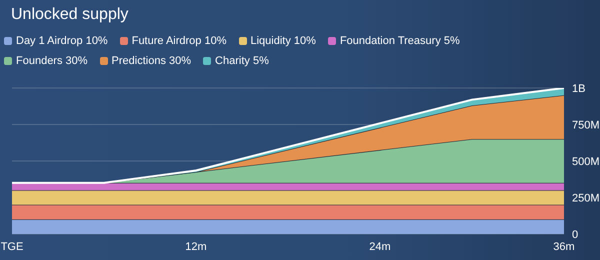  I want to click on x-tick-label: 12m, so click(196, 246).